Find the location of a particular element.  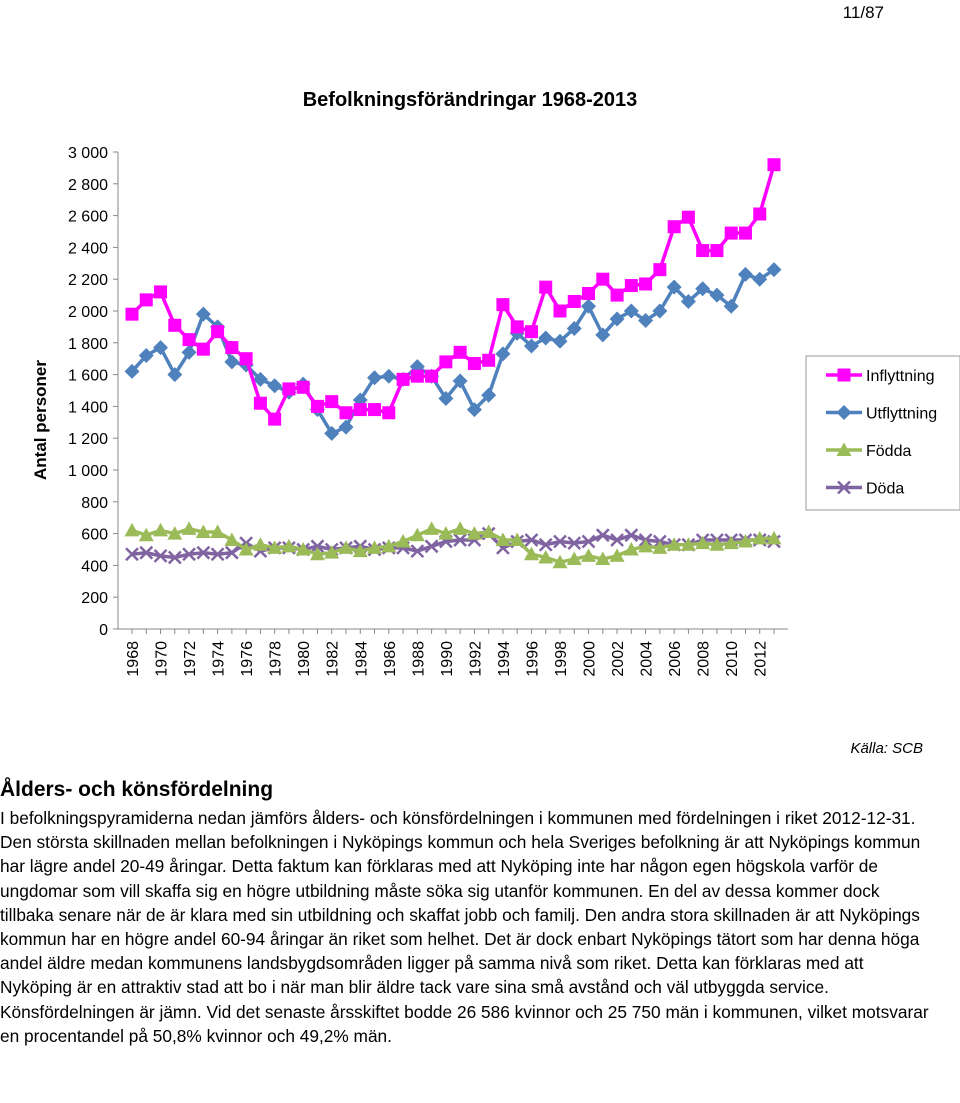

y-tick-label: 1 000 is located at coordinates (88, 471).